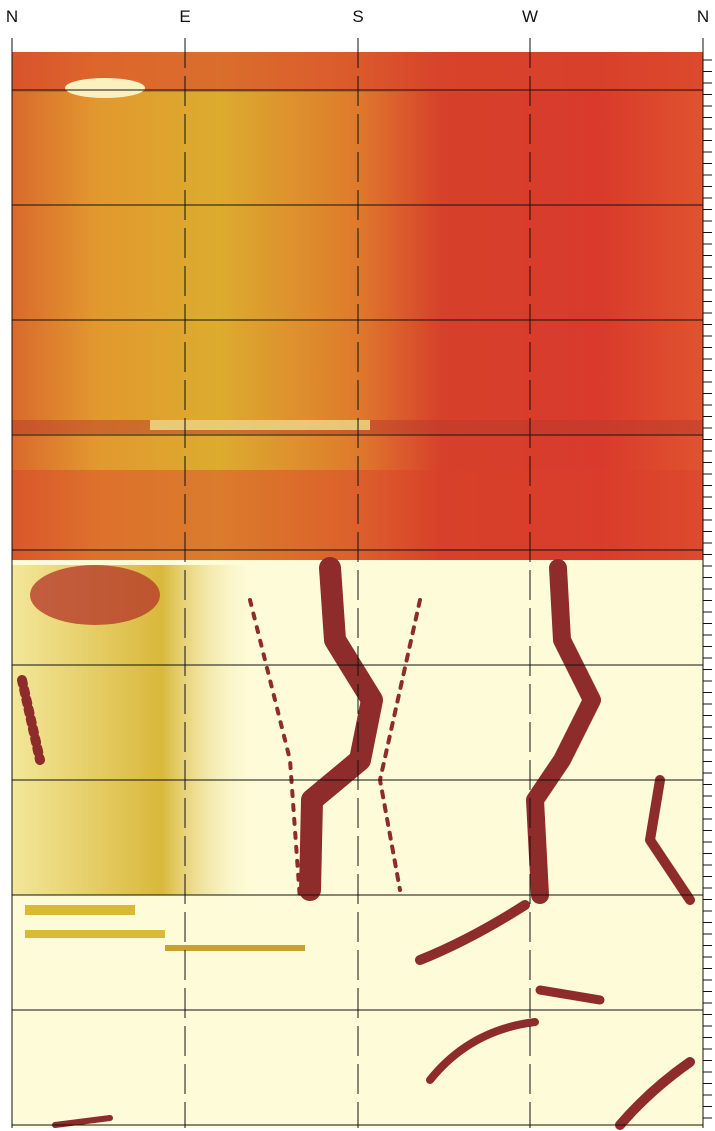 The image size is (715, 1131). Describe the element at coordinates (530, 16) in the screenshot. I see `direction-label: W` at that location.